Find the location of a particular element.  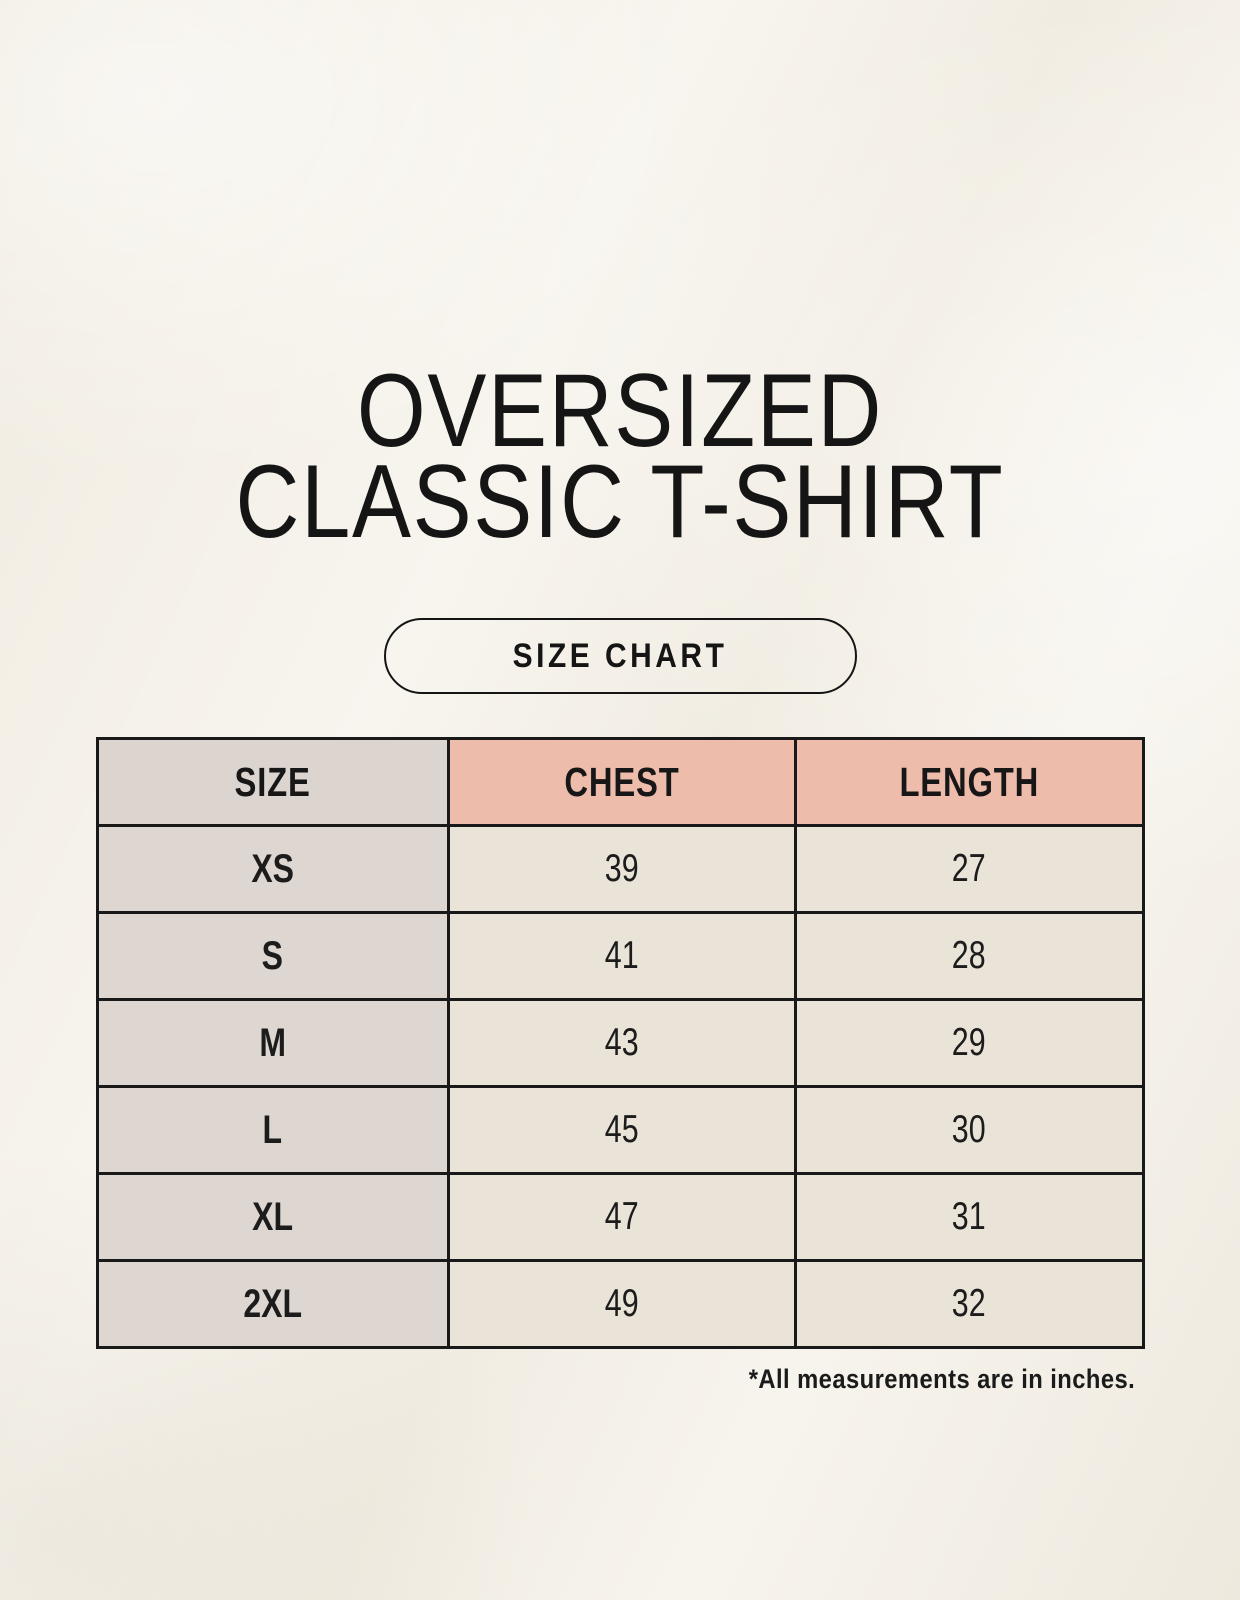

size-label: M is located at coordinates (272, 1042).